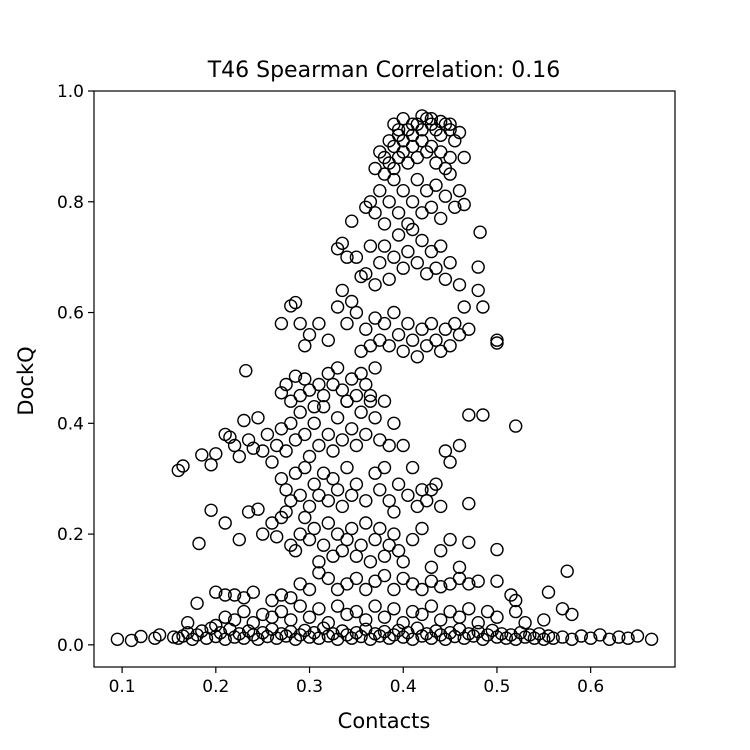  I want to click on x-tick-label: 0.4, so click(403, 687).